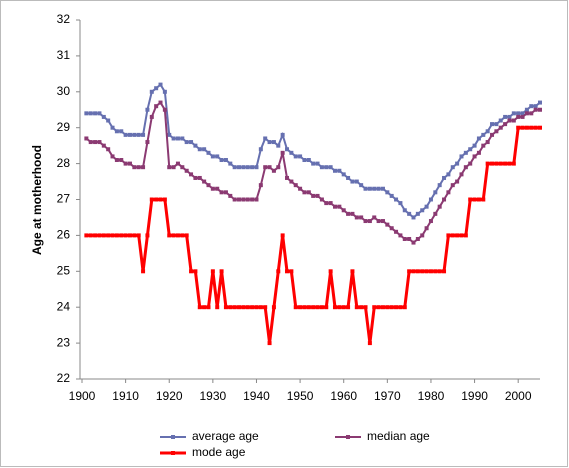  I want to click on x-tick-label: 1920, so click(169, 396).